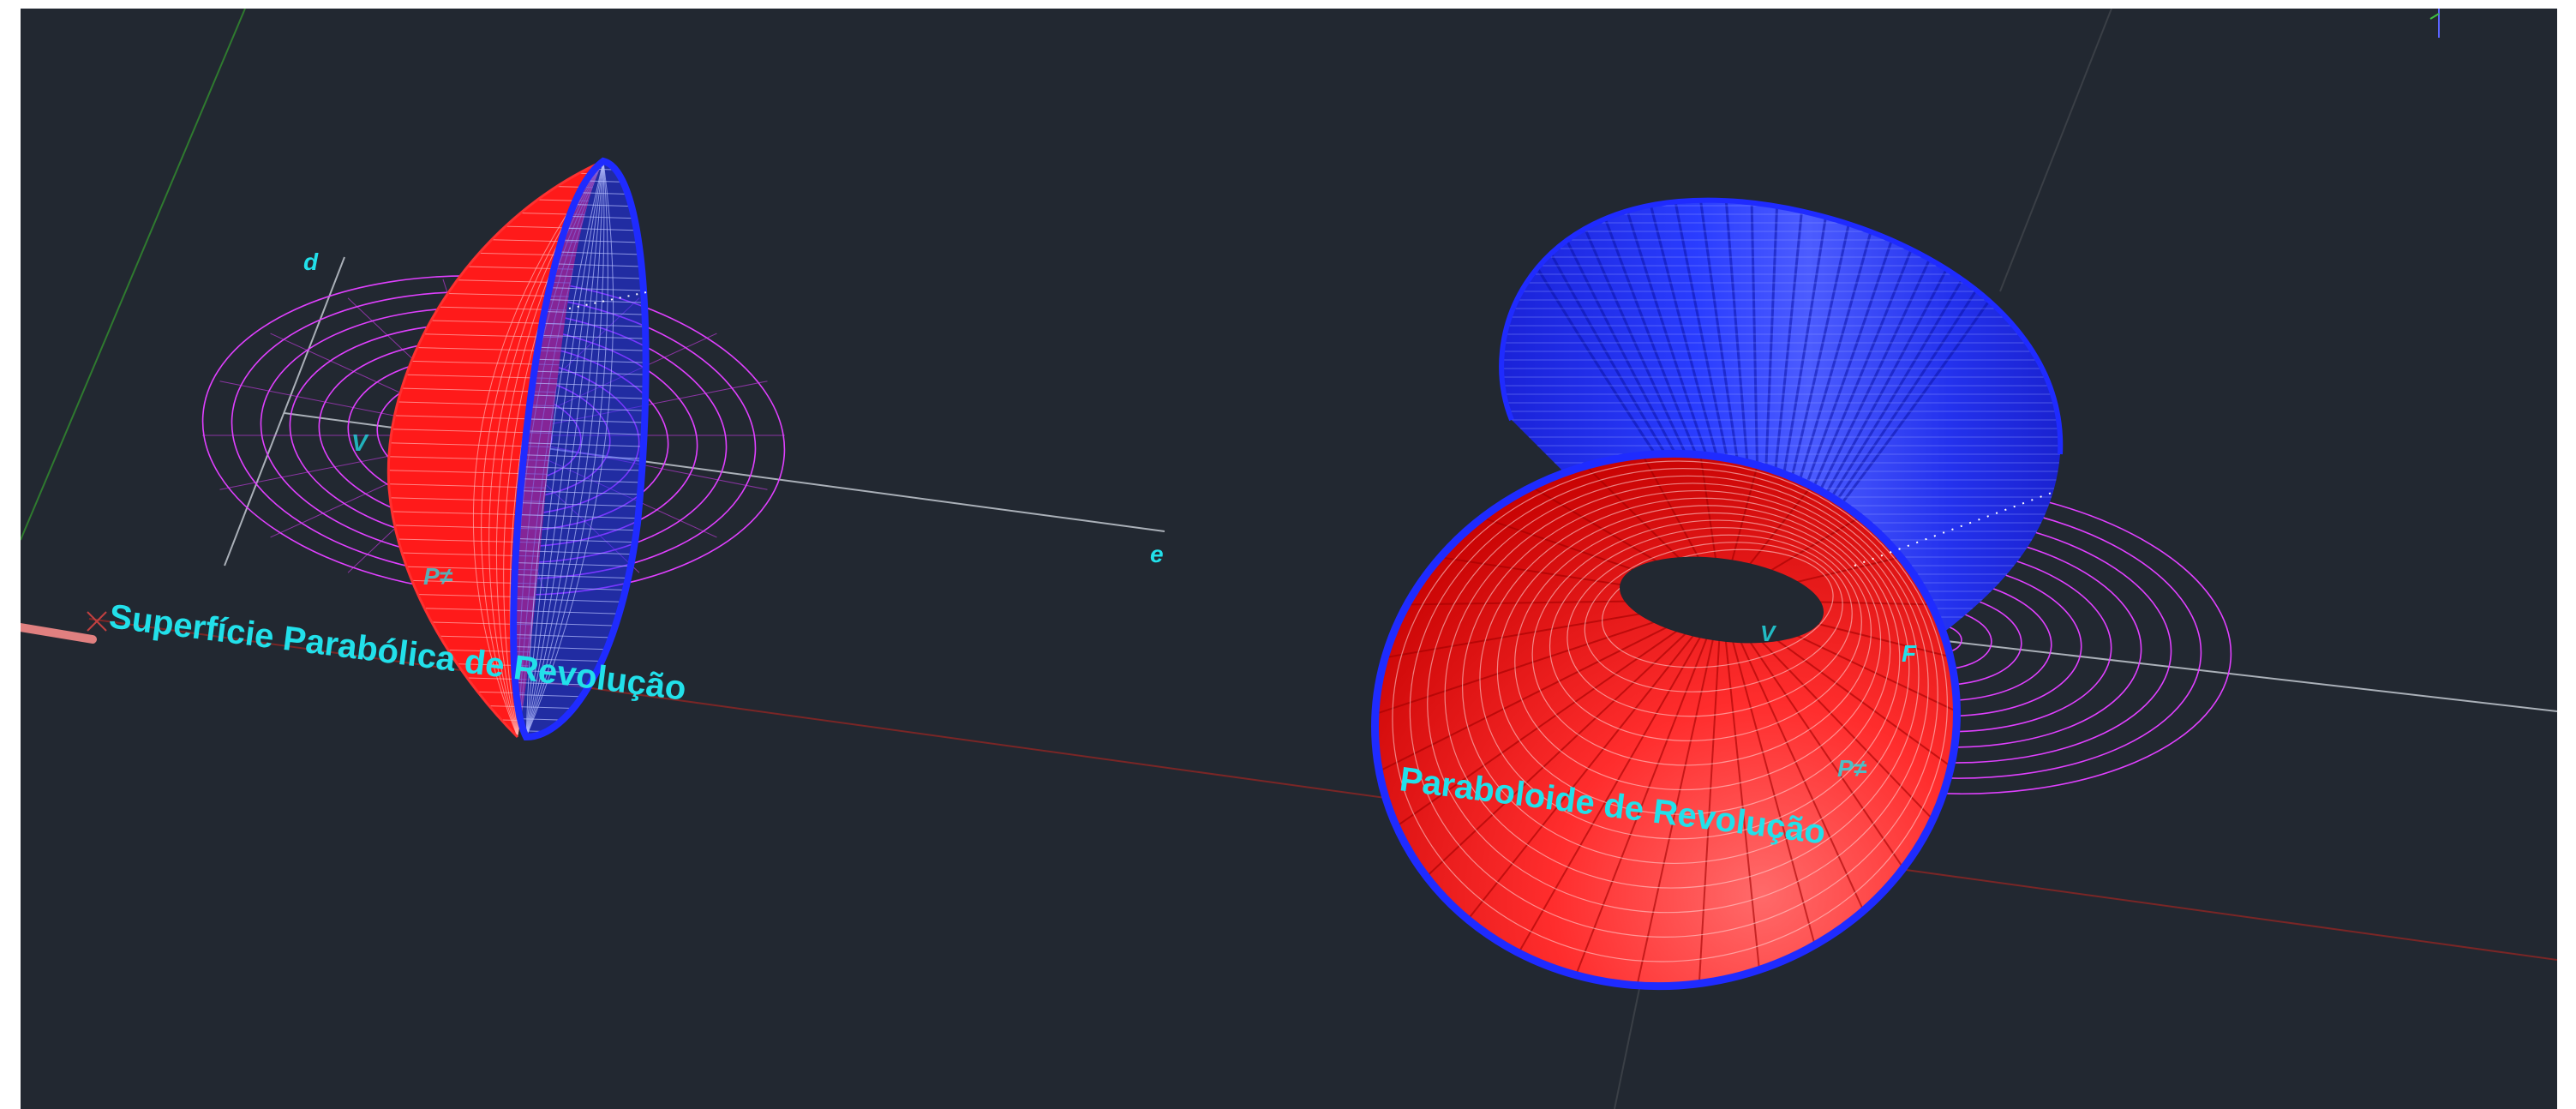 The image size is (2576, 1109). Describe the element at coordinates (438, 577) in the screenshot. I see `left-plane-label: P≠` at that location.